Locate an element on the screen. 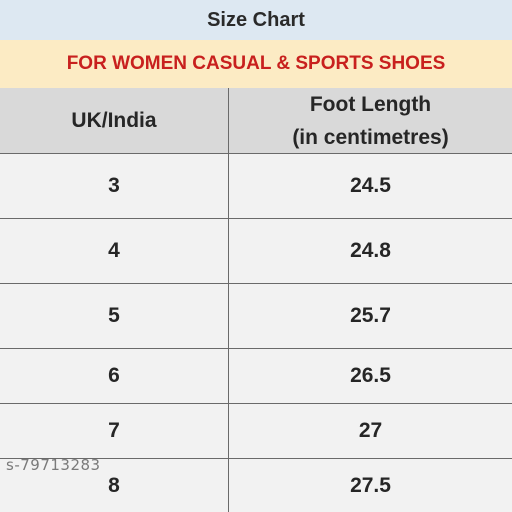 The height and width of the screenshot is (512, 512). chart-title-text: Size Chart is located at coordinates (256, 19).